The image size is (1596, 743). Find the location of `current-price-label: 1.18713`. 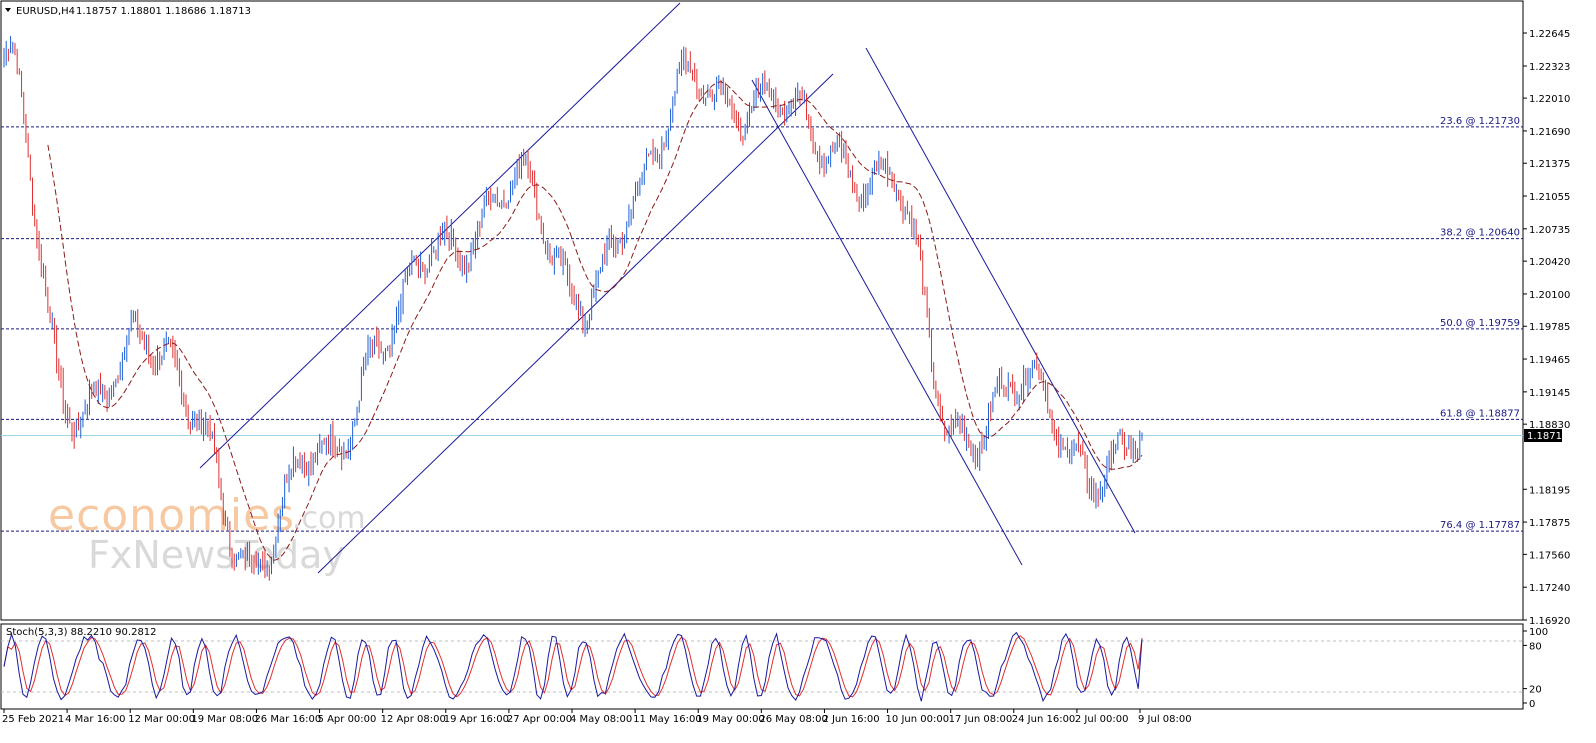

current-price-label: 1.18713 is located at coordinates (1547, 436).